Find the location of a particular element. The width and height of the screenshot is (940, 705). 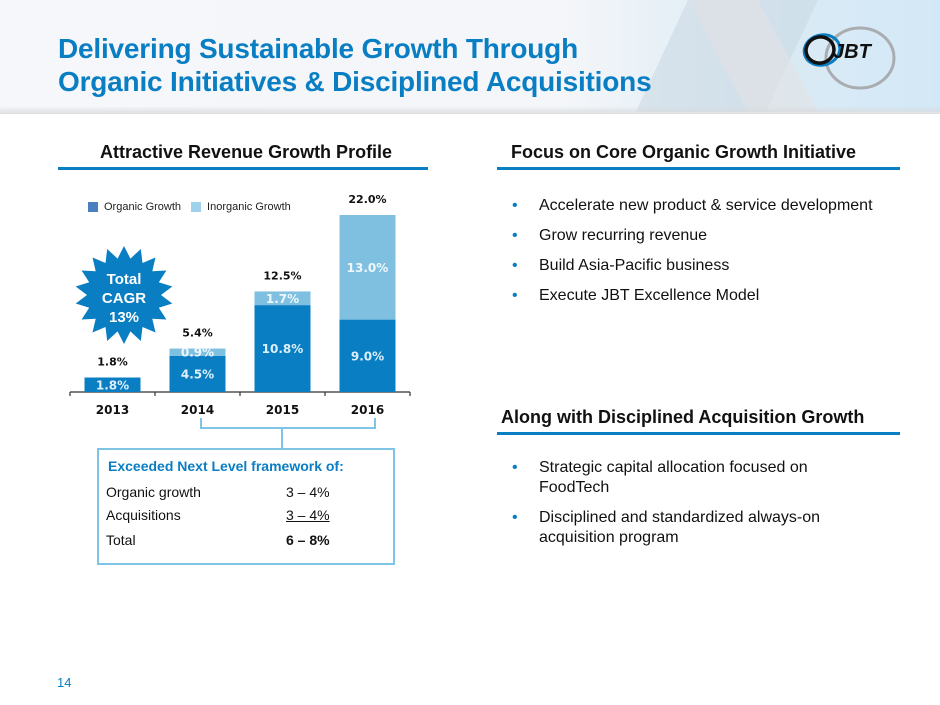

header-divider is located at coordinates (470, 110).